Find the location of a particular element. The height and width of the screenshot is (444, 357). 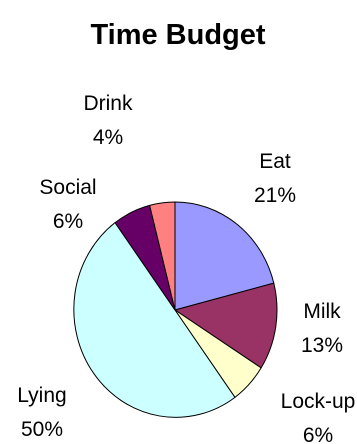

slice-percent-eat: 21% is located at coordinates (275, 195).